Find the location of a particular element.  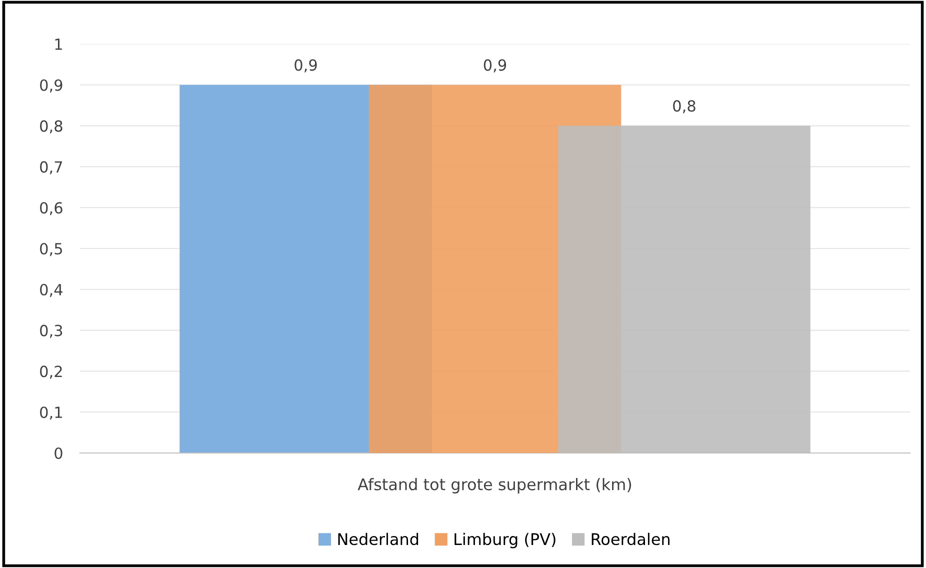

y-tick-label: 0,2 is located at coordinates (51, 372).